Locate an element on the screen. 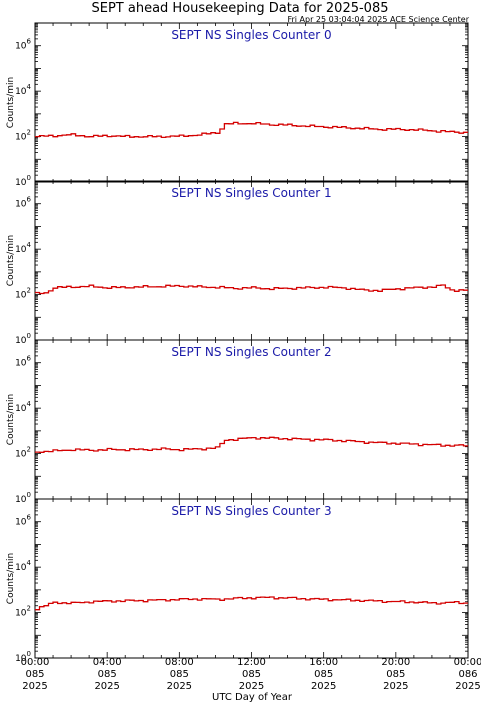 The image size is (481, 703). x-tick-label-doy: 086 is located at coordinates (467, 674).